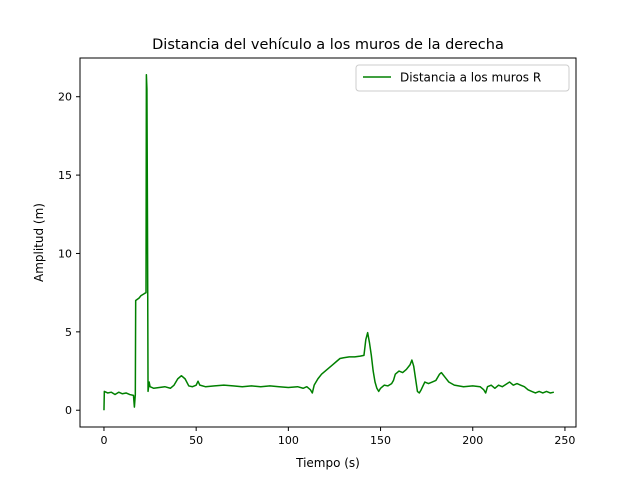  Describe the element at coordinates (68, 332) in the screenshot. I see `y-tick-label: 5` at that location.